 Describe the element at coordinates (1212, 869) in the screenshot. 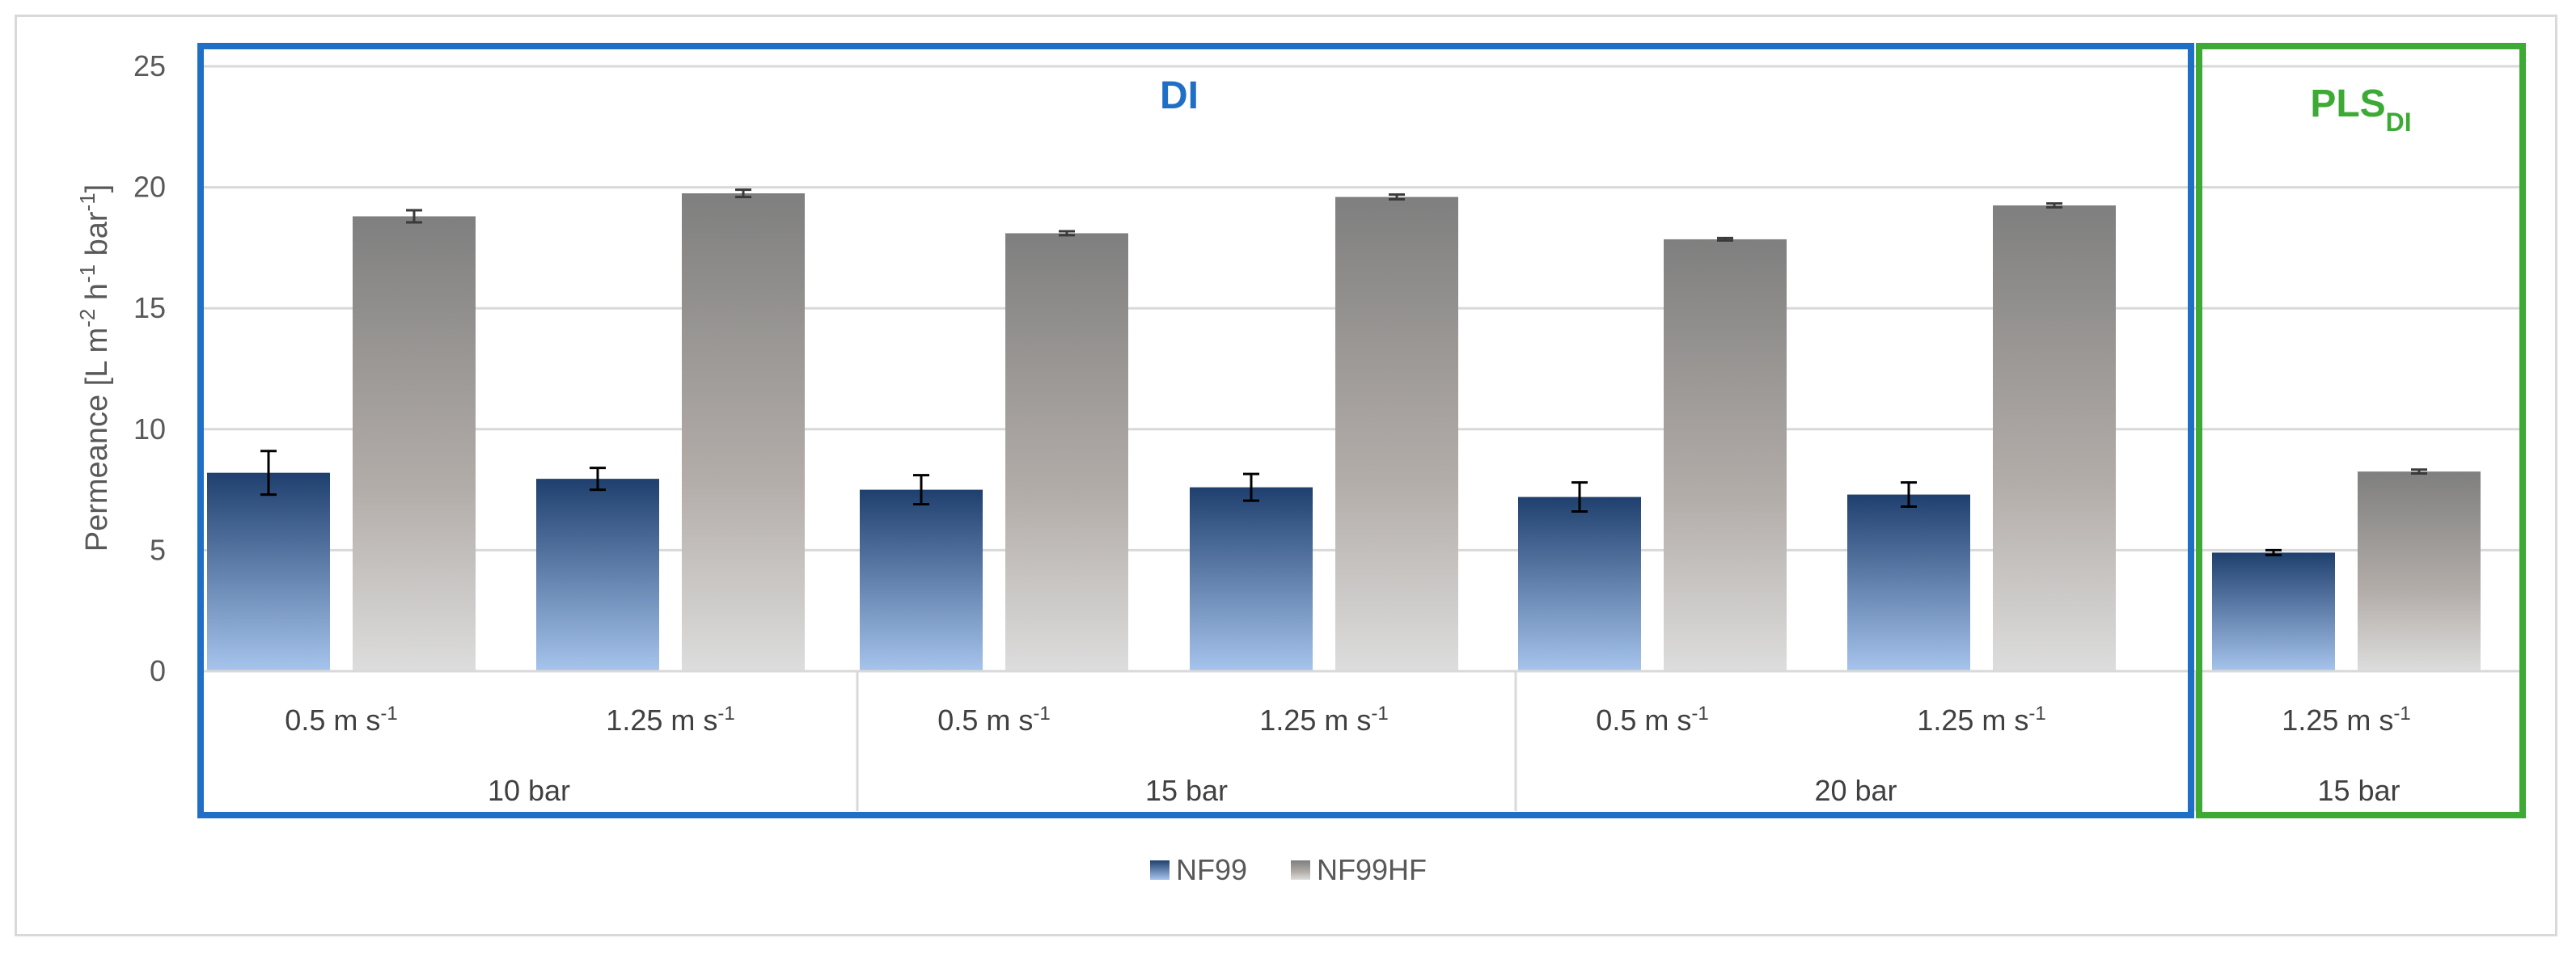

I see `legend-label-nf99: NF99` at that location.